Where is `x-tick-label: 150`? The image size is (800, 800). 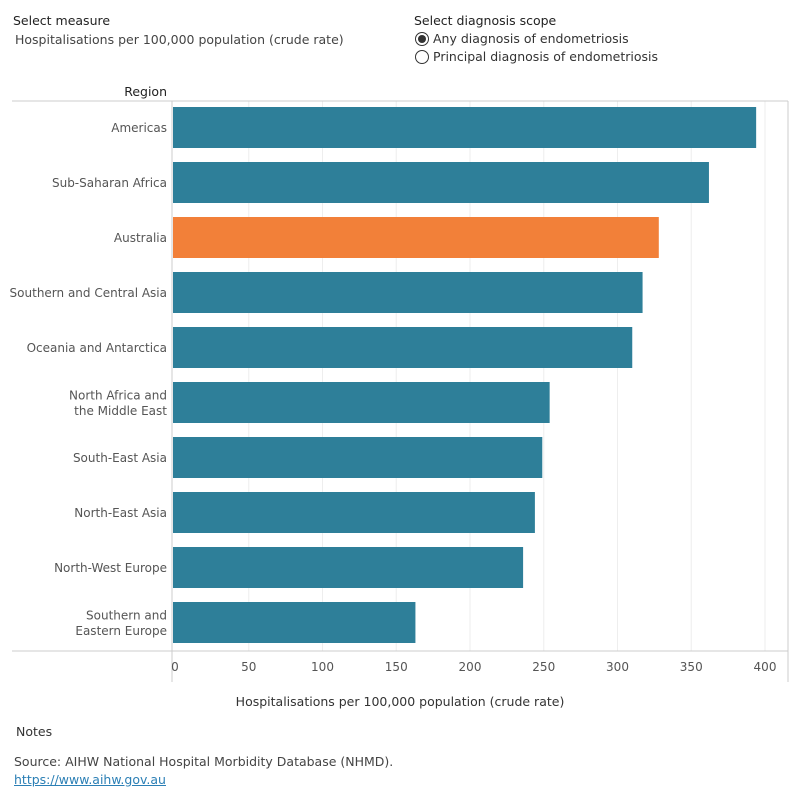
x-tick-label: 150 is located at coordinates (396, 667).